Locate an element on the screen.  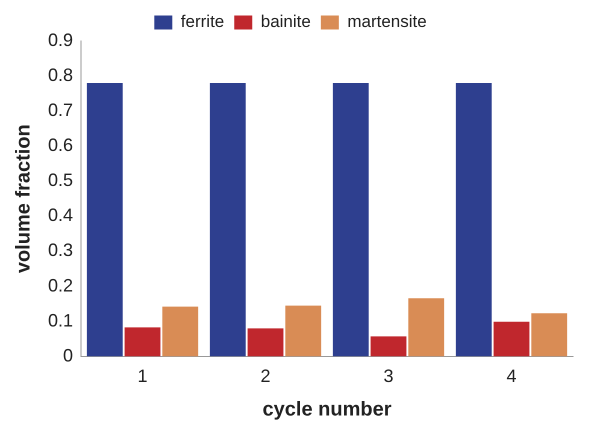
legend-label: martensite is located at coordinates (387, 22).